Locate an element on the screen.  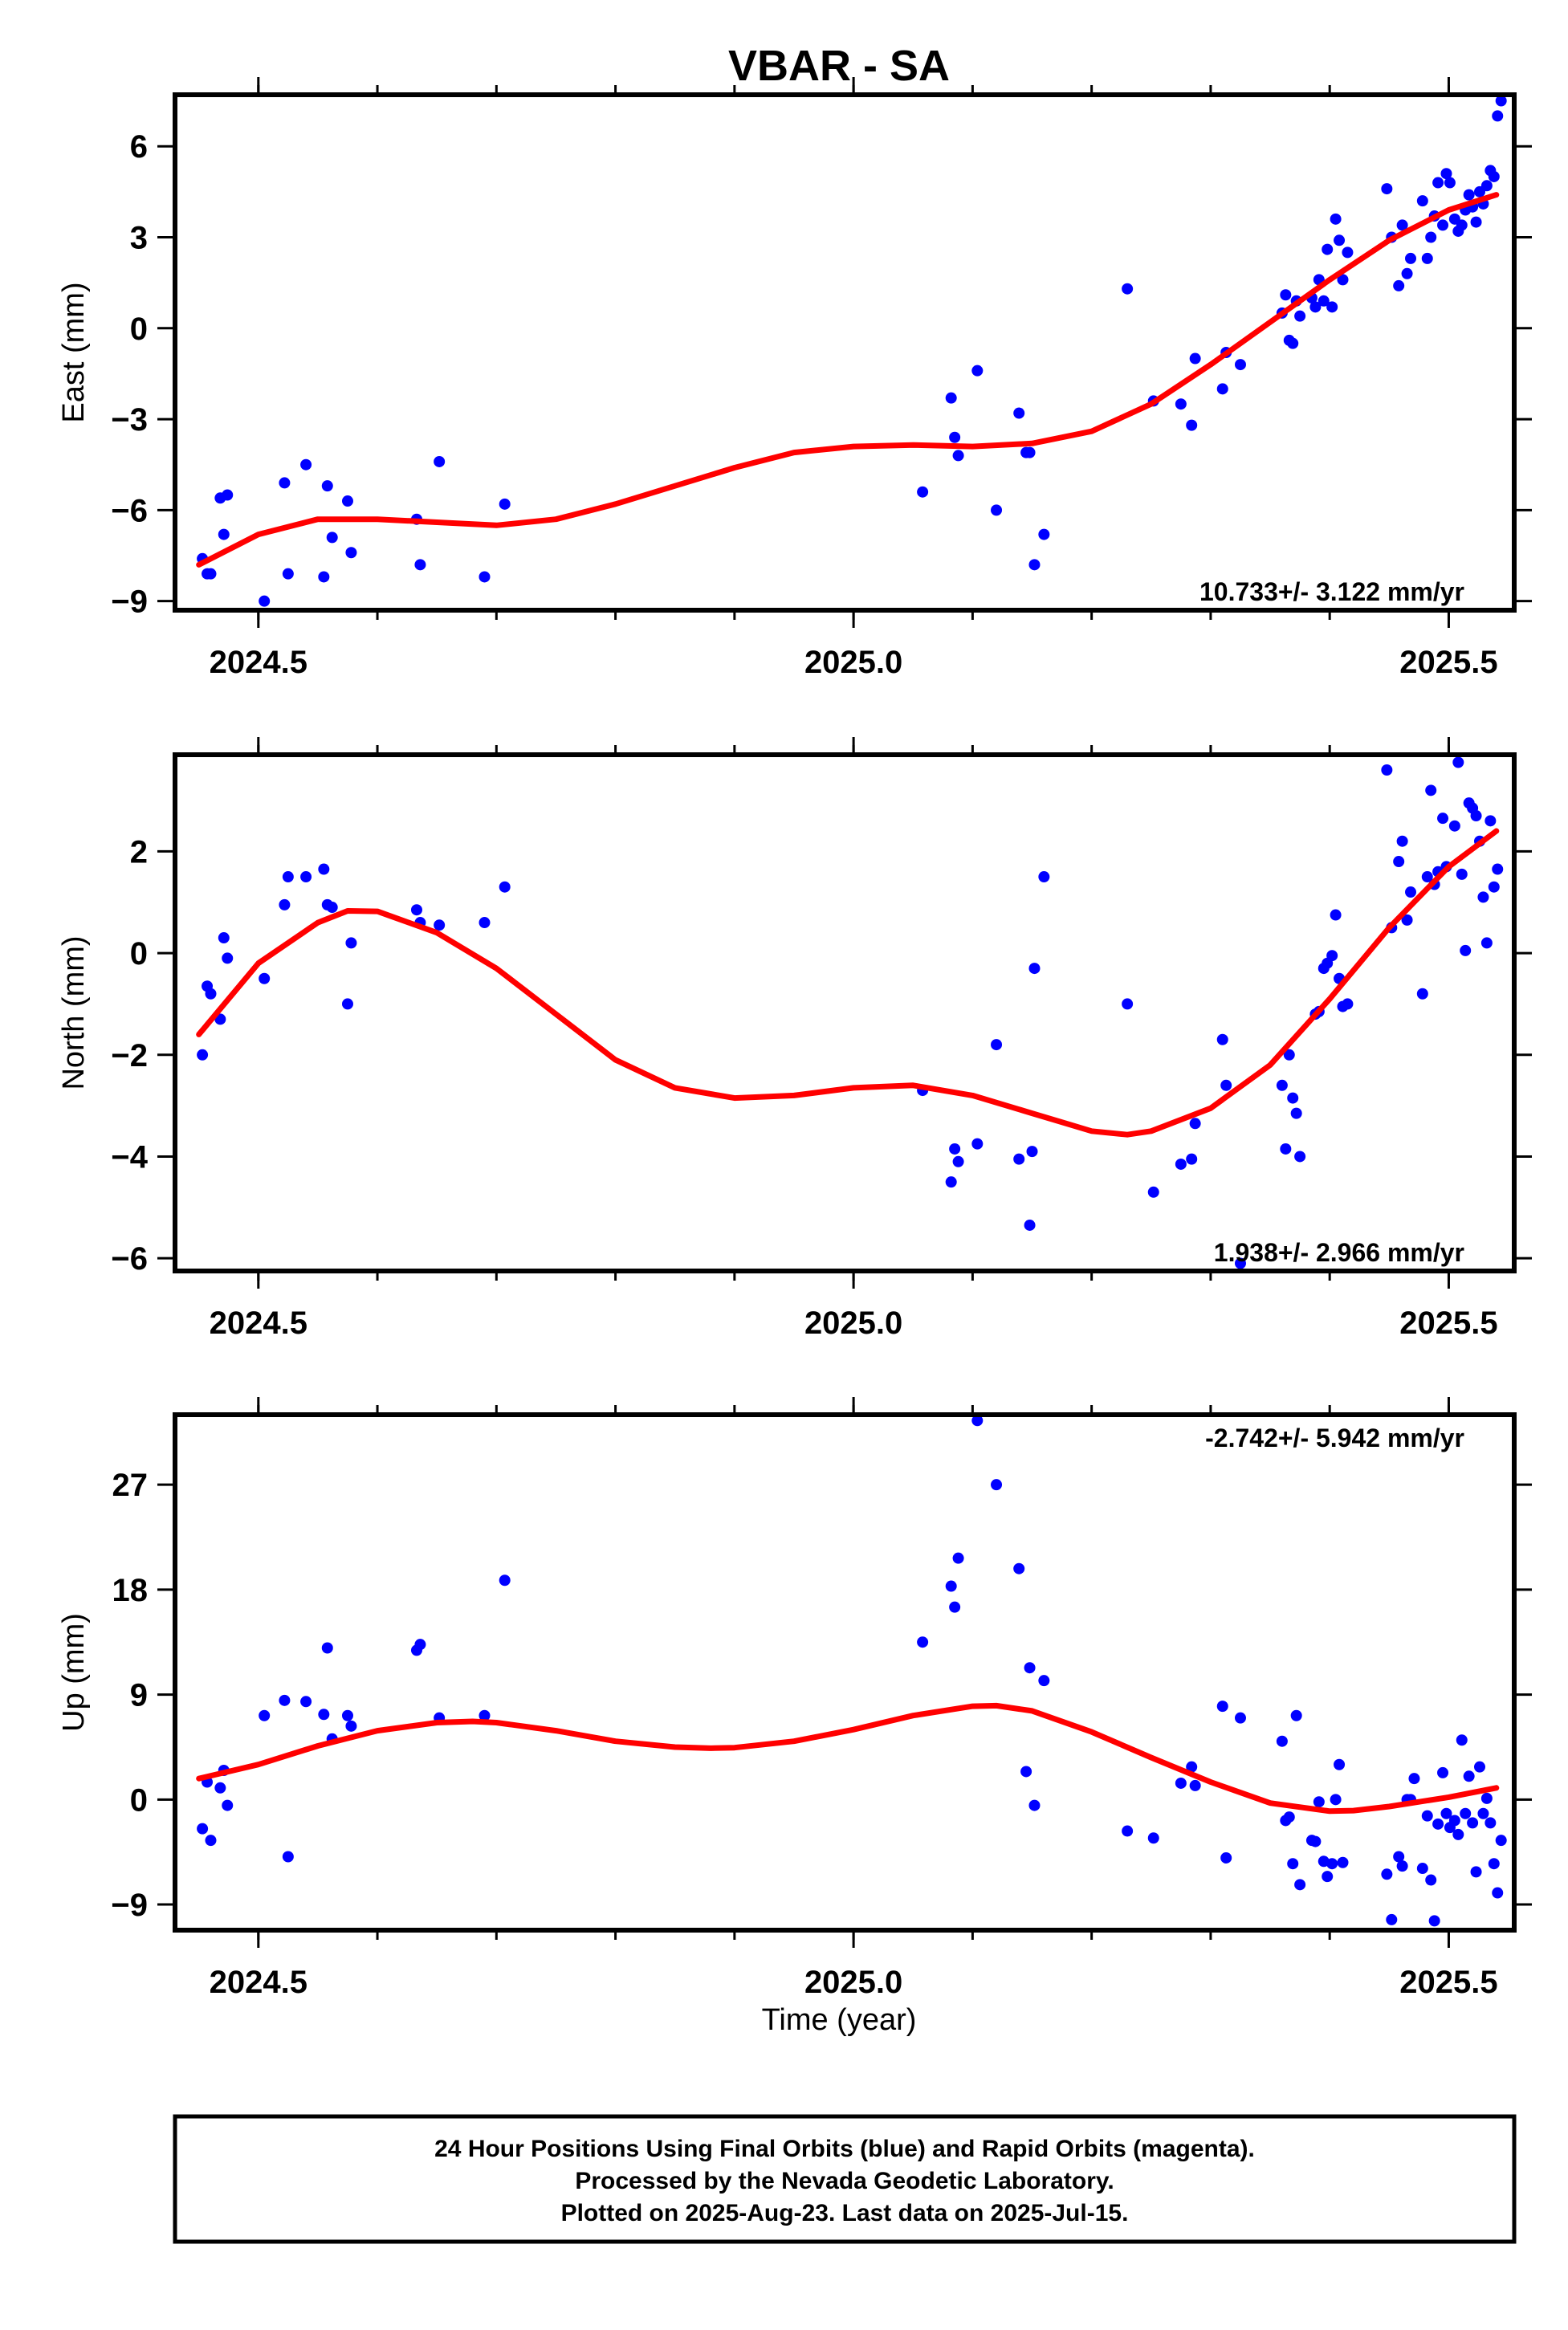
x-axis-label: Time (year) is located at coordinates (839, 2020).